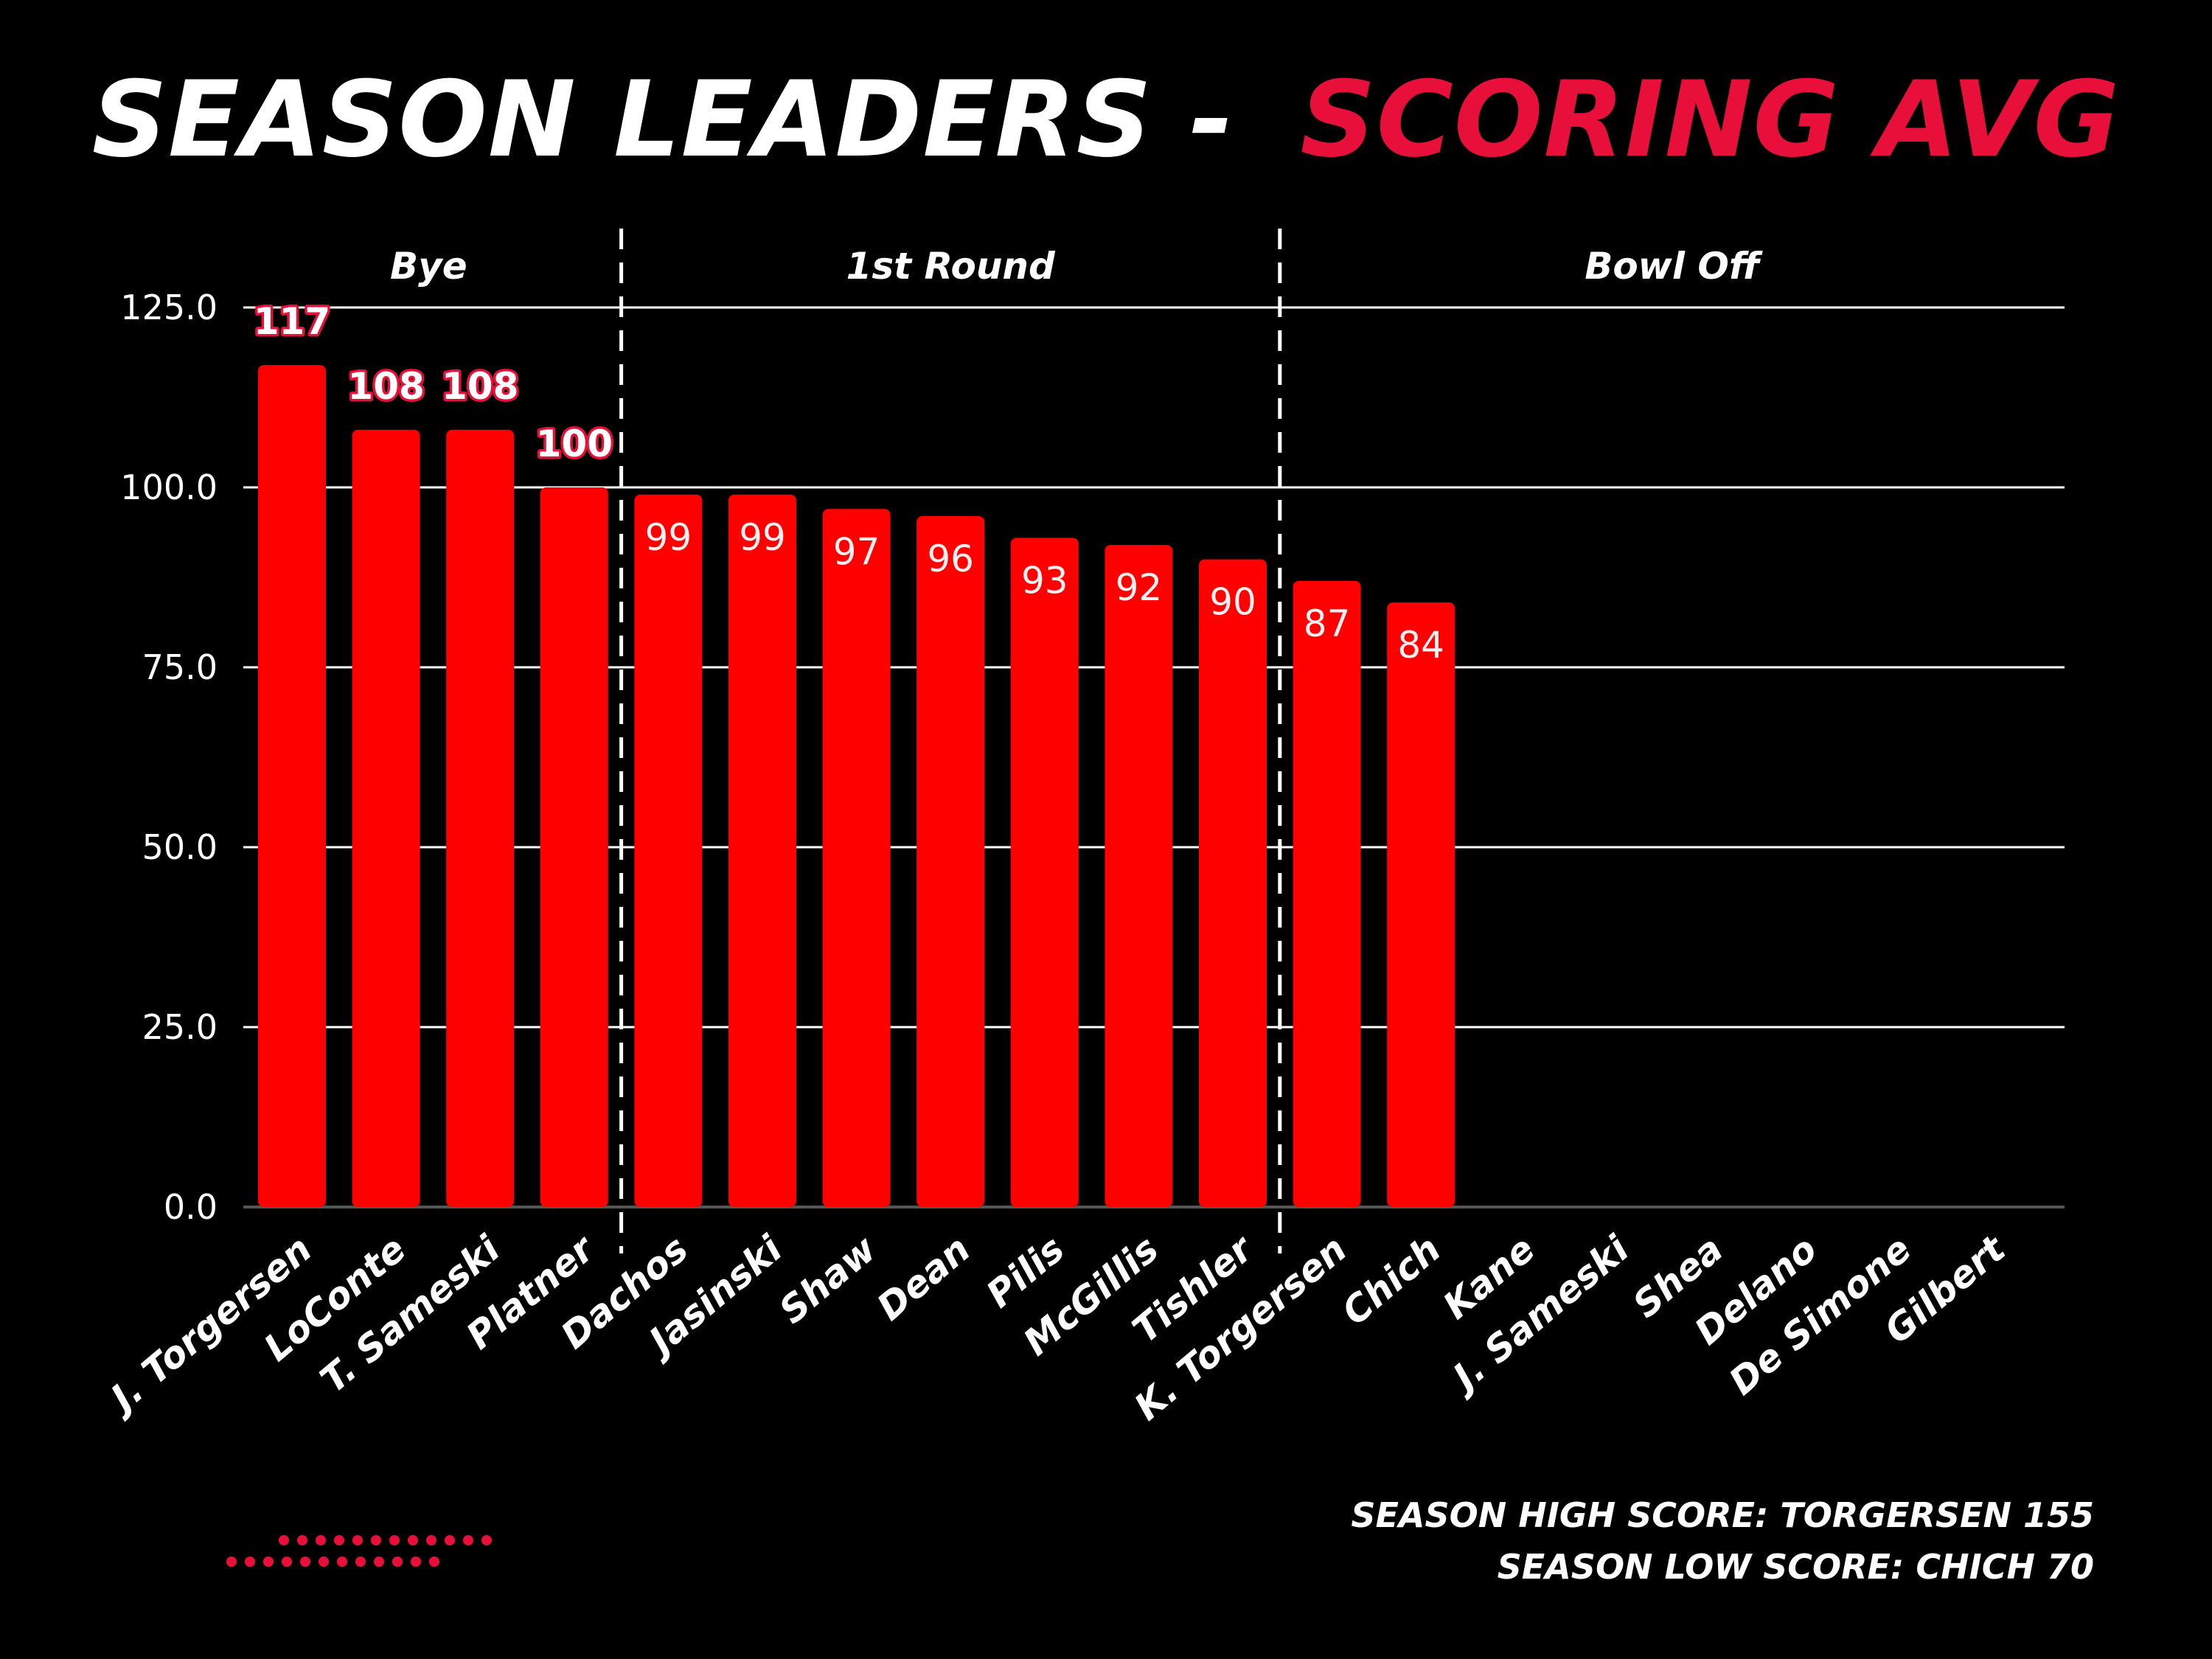  Describe the element at coordinates (762, 850) in the screenshot. I see `bar-jasinski` at that location.